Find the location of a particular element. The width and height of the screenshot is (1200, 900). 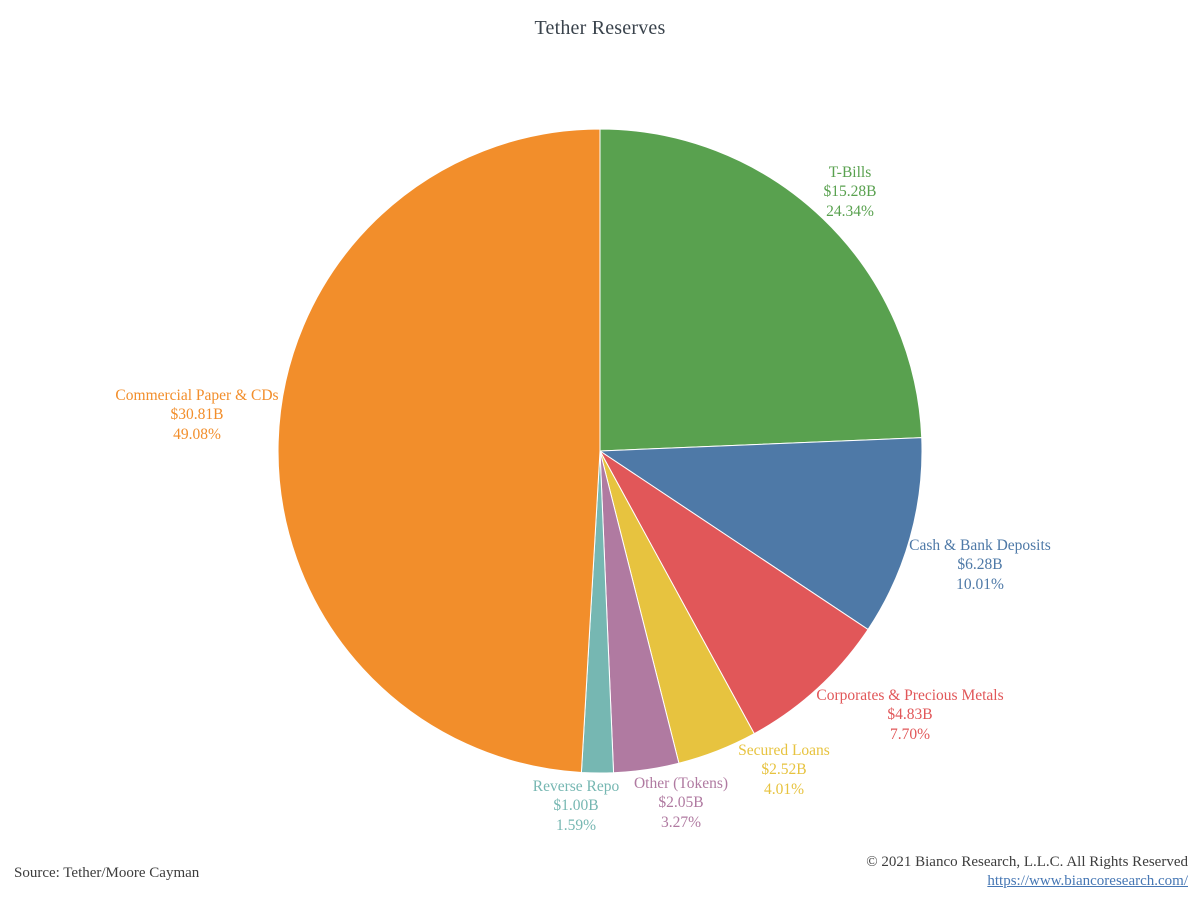

slice-label-other-tokens: Other (Tokens) $2.05B 3.27% is located at coordinates (681, 803).